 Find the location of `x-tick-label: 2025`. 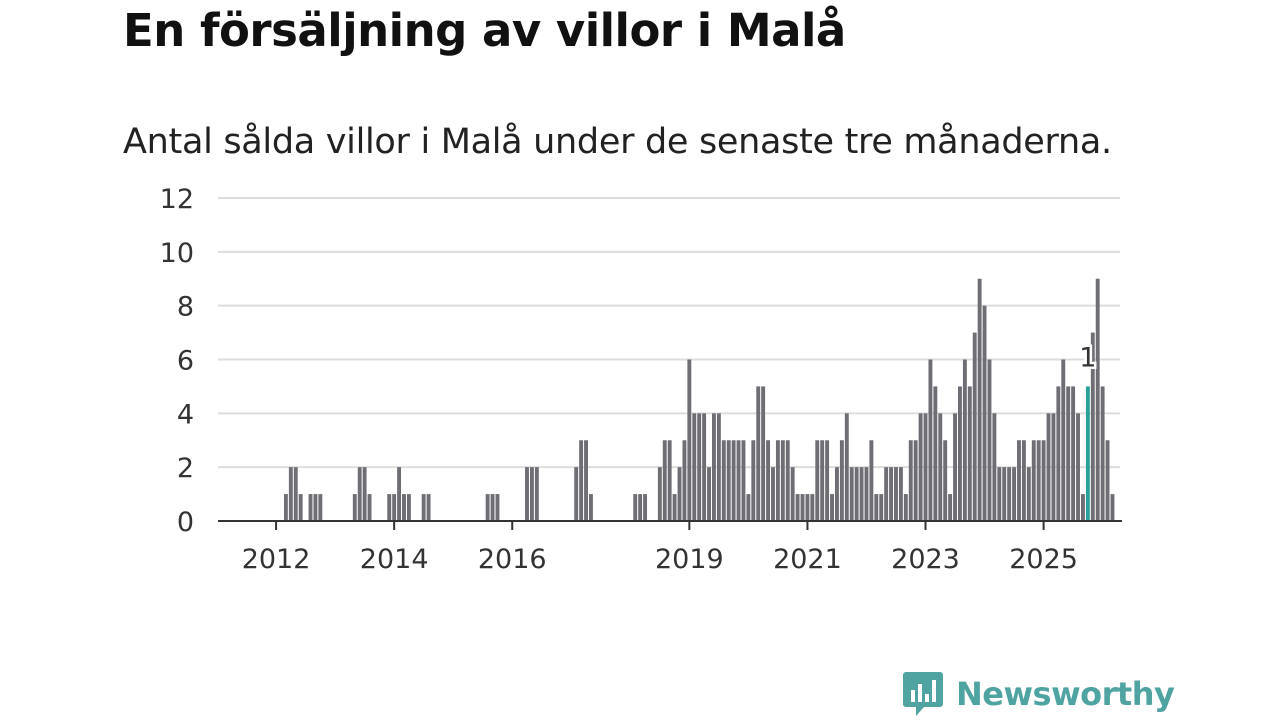

x-tick-label: 2025 is located at coordinates (1043, 559).